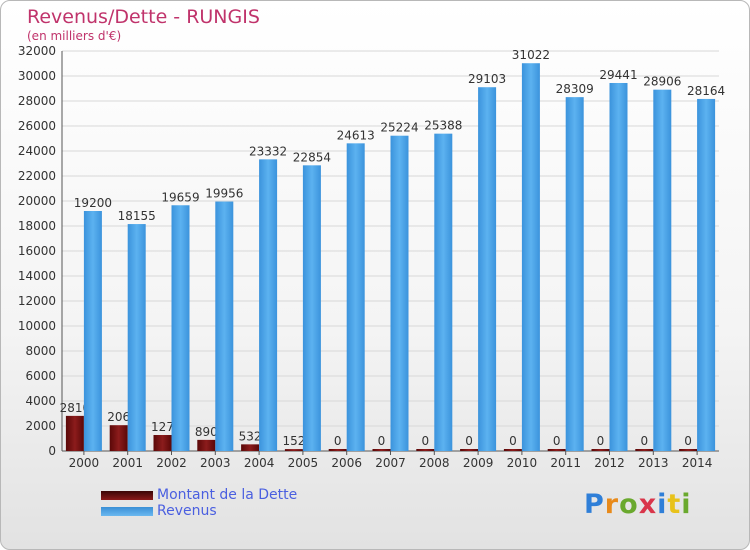 The width and height of the screenshot is (750, 550). Describe the element at coordinates (522, 463) in the screenshot. I see `x-tick-label: 2010` at that location.